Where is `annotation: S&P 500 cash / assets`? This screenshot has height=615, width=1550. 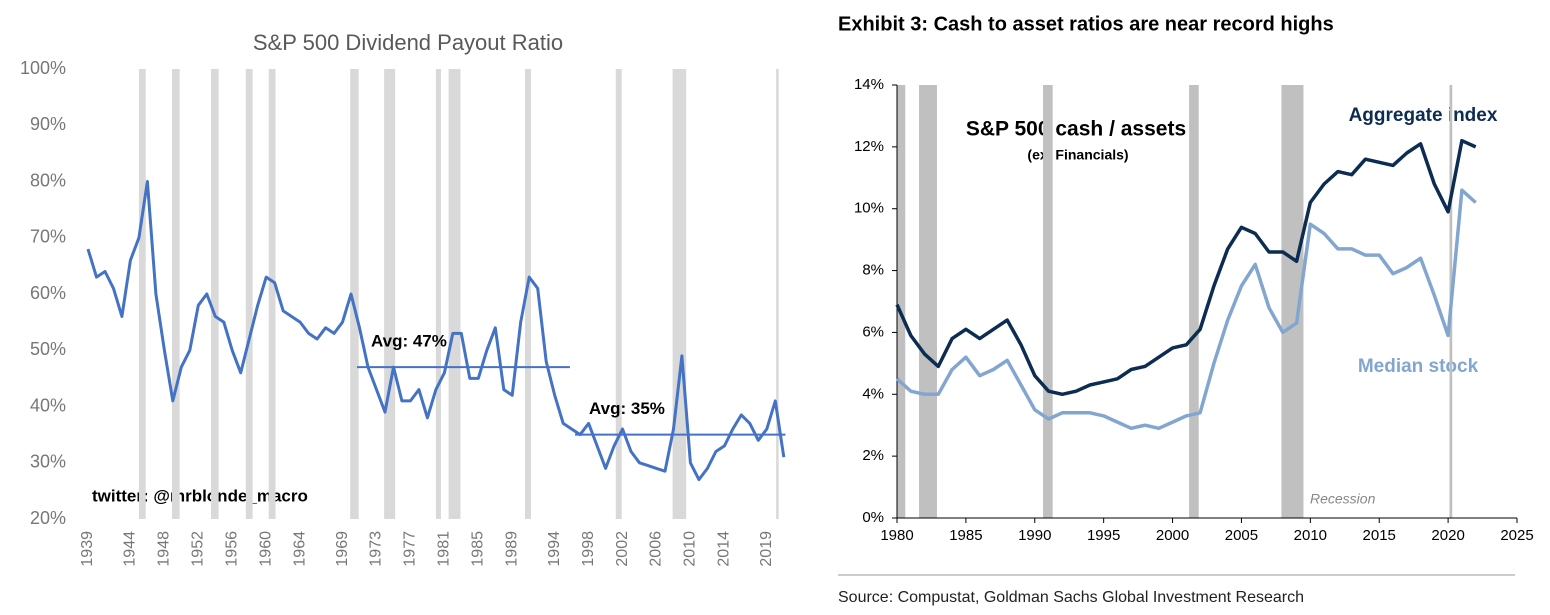 annotation: S&P 500 cash / assets is located at coordinates (1076, 129).